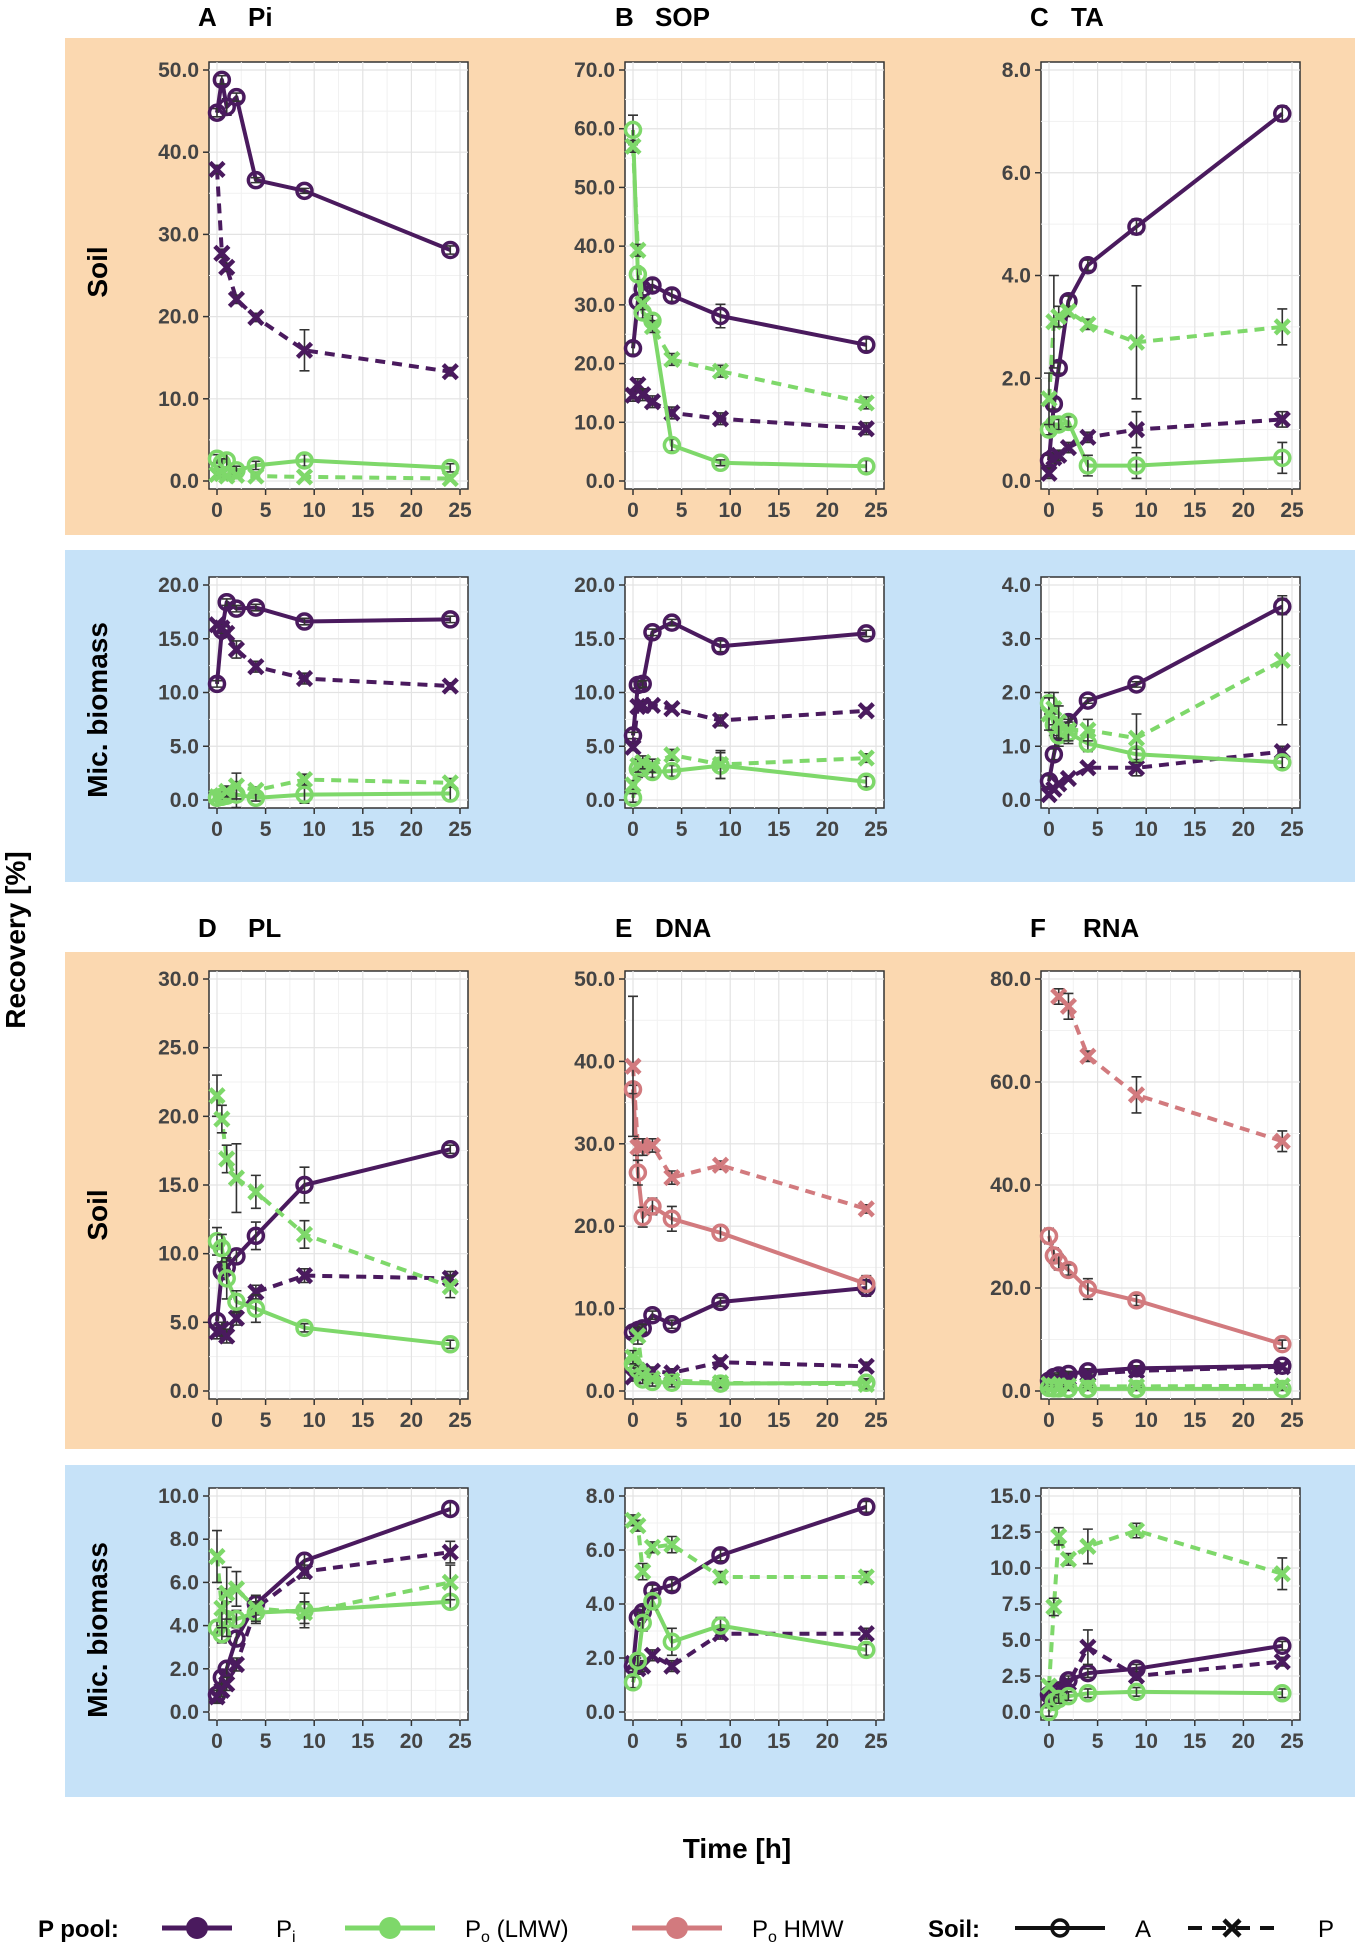 This screenshot has height=1947, width=1358. Describe the element at coordinates (315, 1619) in the screenshot. I see `panel-d-biomass: 0 5 10 15 20 25 0.0 2.0 4.0 6.0 8.0 10.0` at that location.